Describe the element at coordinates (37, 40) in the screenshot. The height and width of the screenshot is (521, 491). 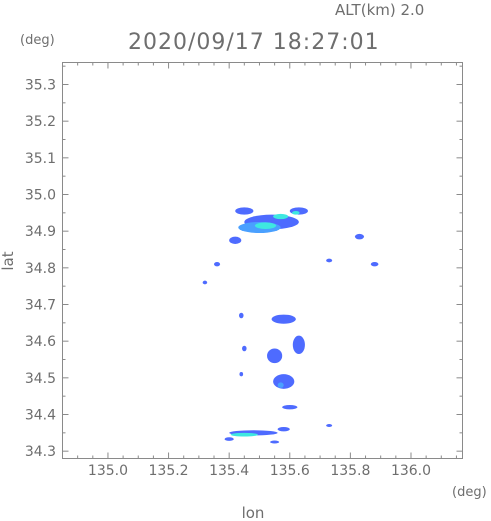
I see `y-unit-label: (deg)` at that location.